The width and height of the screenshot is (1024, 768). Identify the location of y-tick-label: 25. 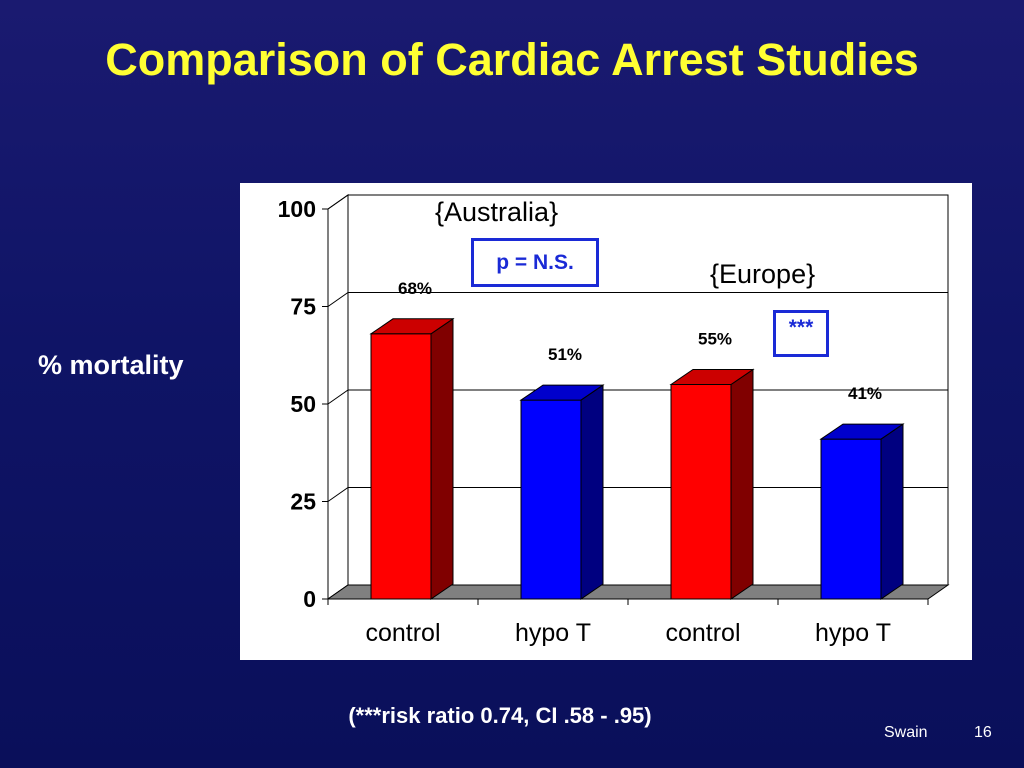
(303, 502).